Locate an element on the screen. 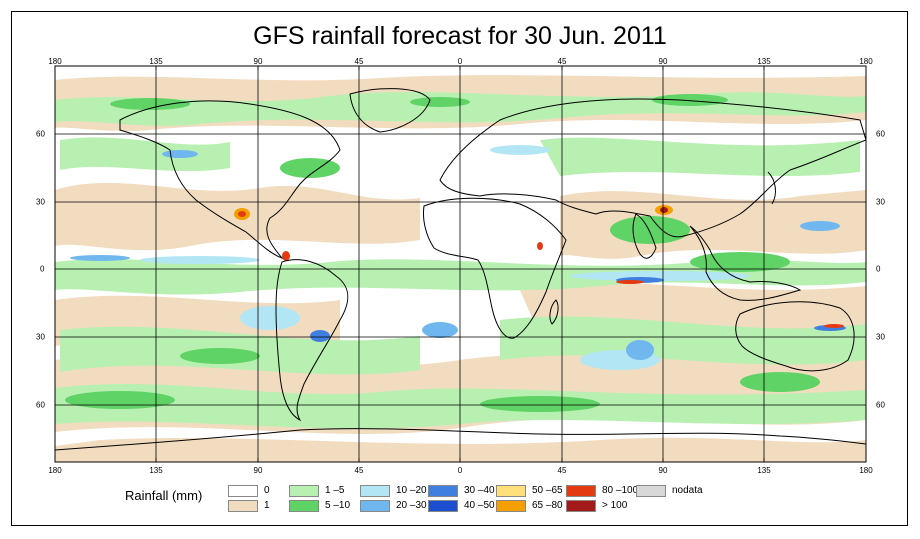  legend-label-40-50mm: 40 –50 is located at coordinates (479, 505).